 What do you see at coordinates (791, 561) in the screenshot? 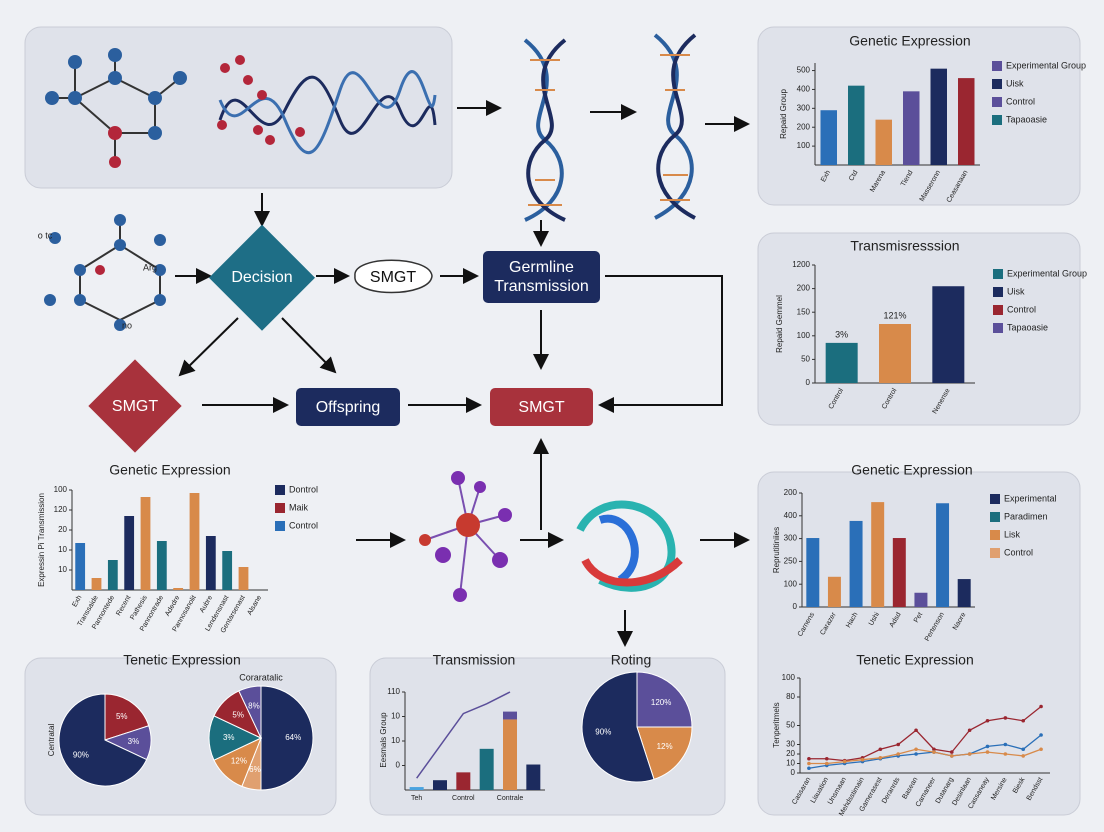
I see `y-tick-label: 250` at bounding box center [791, 561].